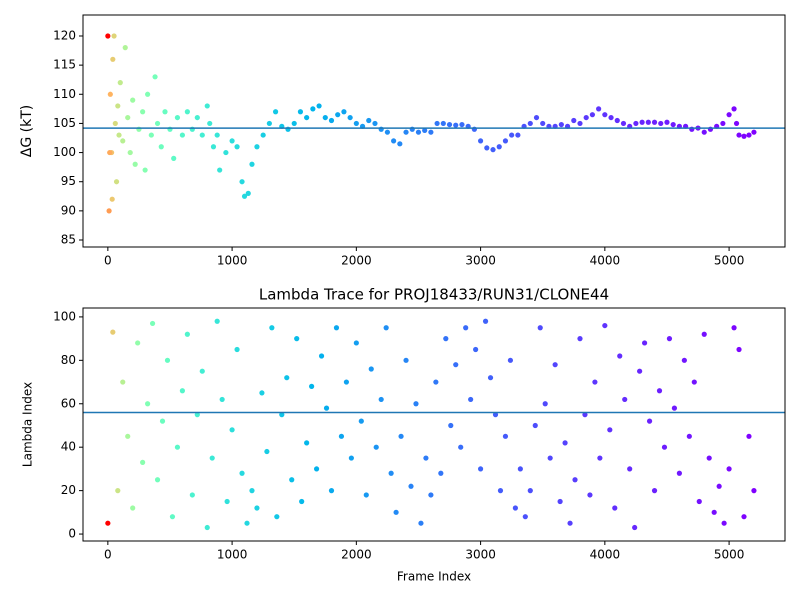 The height and width of the screenshot is (604, 800). Describe the element at coordinates (605, 555) in the screenshot. I see `x-tick-label: 4000` at that location.